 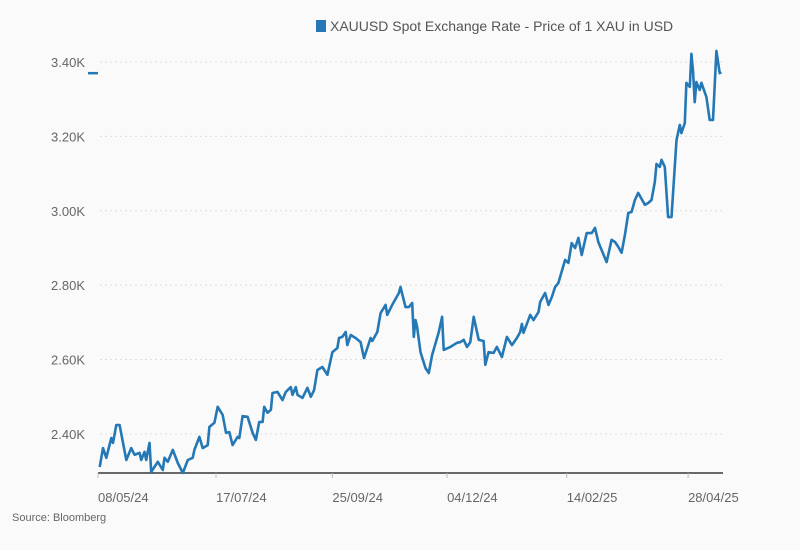 I want to click on x-tick-label: 14/02/25, so click(x=592, y=497).